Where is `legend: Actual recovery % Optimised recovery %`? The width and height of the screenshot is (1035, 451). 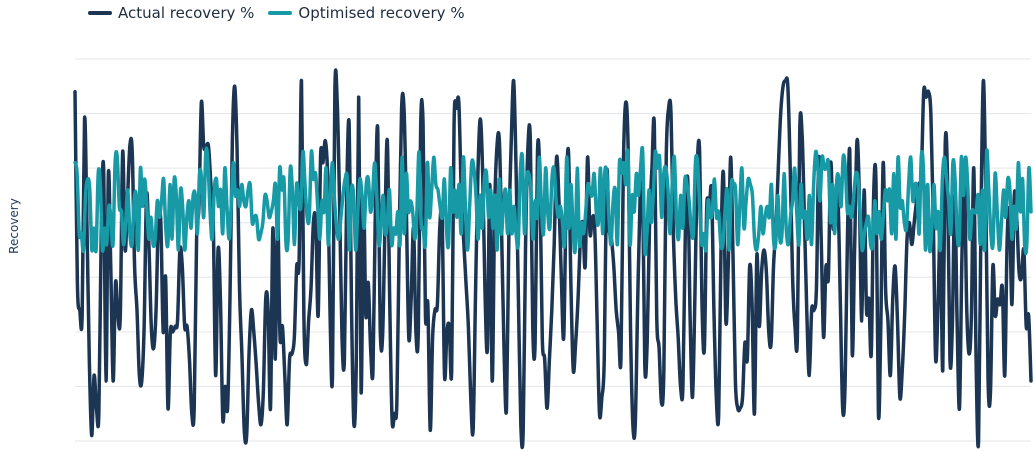
legend: Actual recovery % Optimised recovery % is located at coordinates (276, 13).